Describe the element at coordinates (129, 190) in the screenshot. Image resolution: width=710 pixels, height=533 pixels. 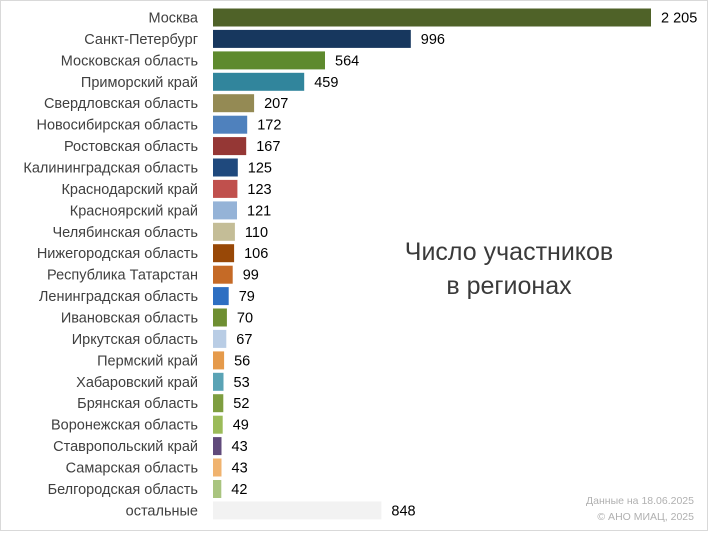
I see `category-label: Краснодарский край` at that location.